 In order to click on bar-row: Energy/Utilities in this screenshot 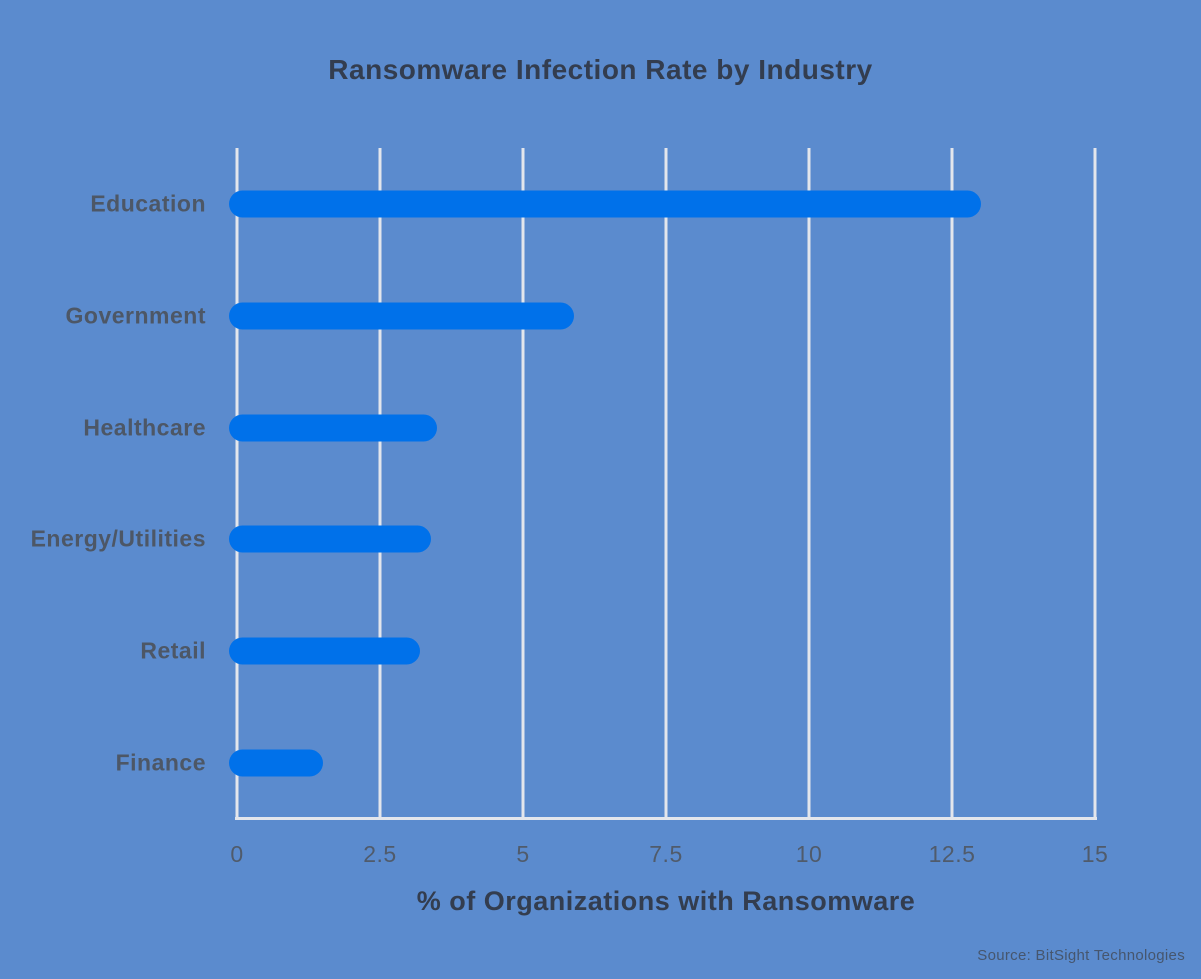, I will do `click(563, 539)`.